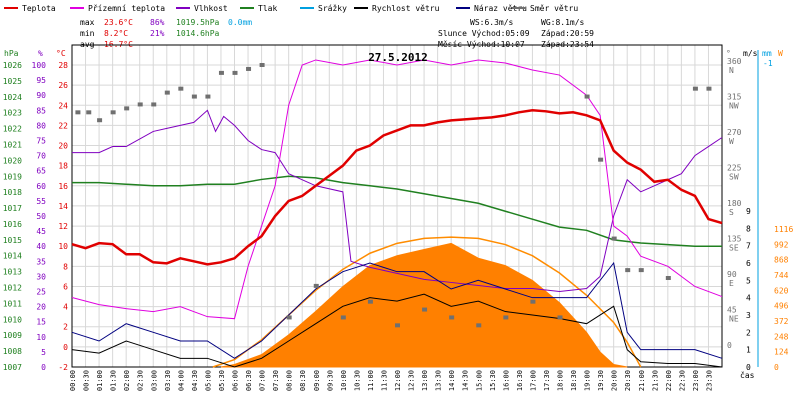  I want to click on c-tick: 10, so click(63, 246).